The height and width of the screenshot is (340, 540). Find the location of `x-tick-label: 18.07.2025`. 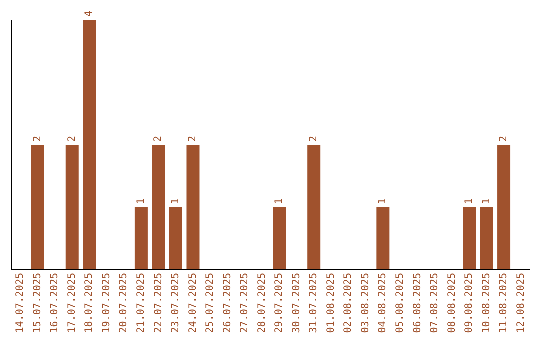

x-tick-label: 18.07.2025 is located at coordinates (90, 303).